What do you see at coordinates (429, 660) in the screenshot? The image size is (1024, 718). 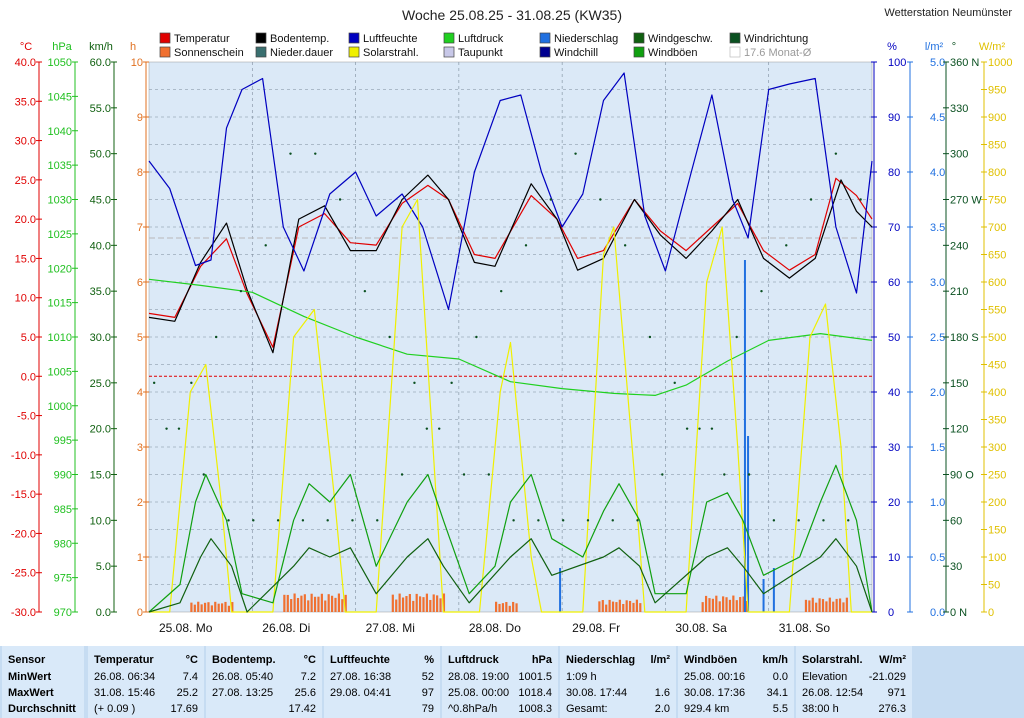 I see `stats-unit: %` at bounding box center [429, 660].